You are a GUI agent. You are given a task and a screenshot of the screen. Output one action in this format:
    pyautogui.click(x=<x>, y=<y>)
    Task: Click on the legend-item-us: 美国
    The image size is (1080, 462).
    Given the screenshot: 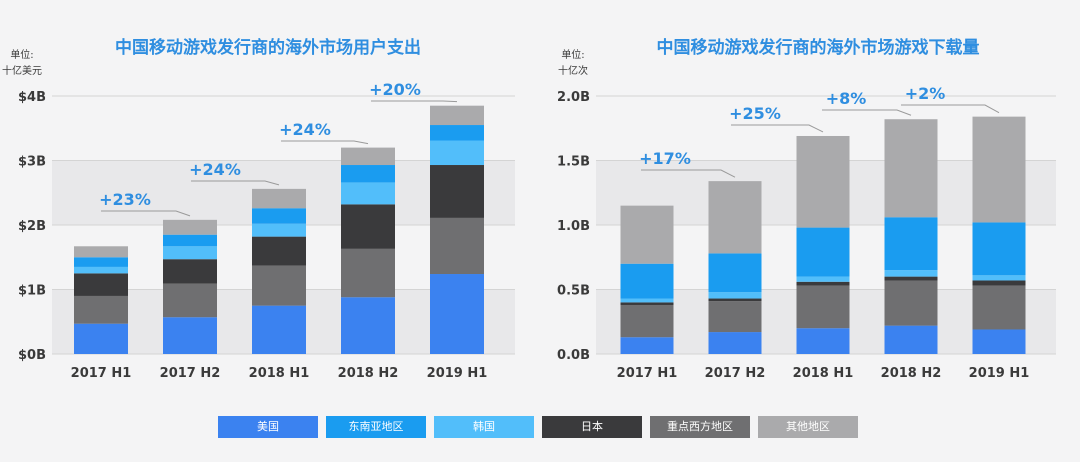 What is the action you would take?
    pyautogui.click(x=268, y=427)
    